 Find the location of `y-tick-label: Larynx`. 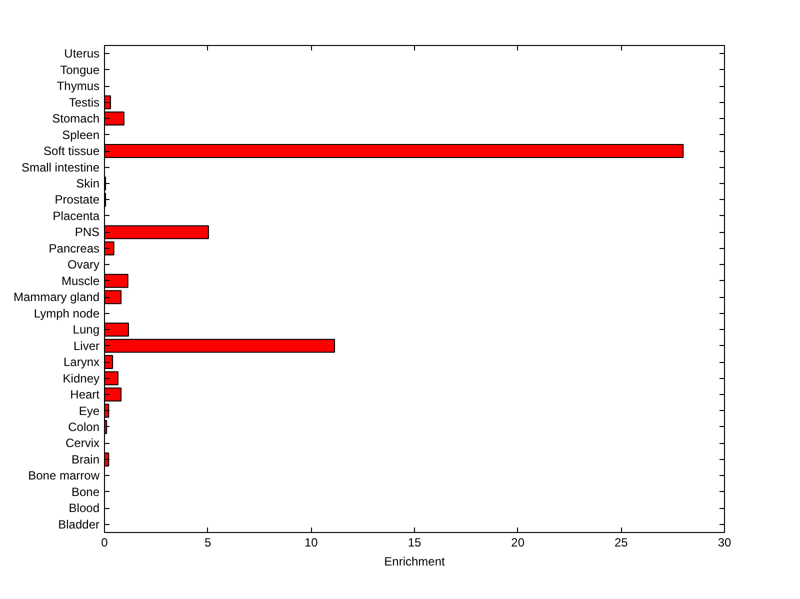

y-tick-label: Larynx is located at coordinates (81, 362).